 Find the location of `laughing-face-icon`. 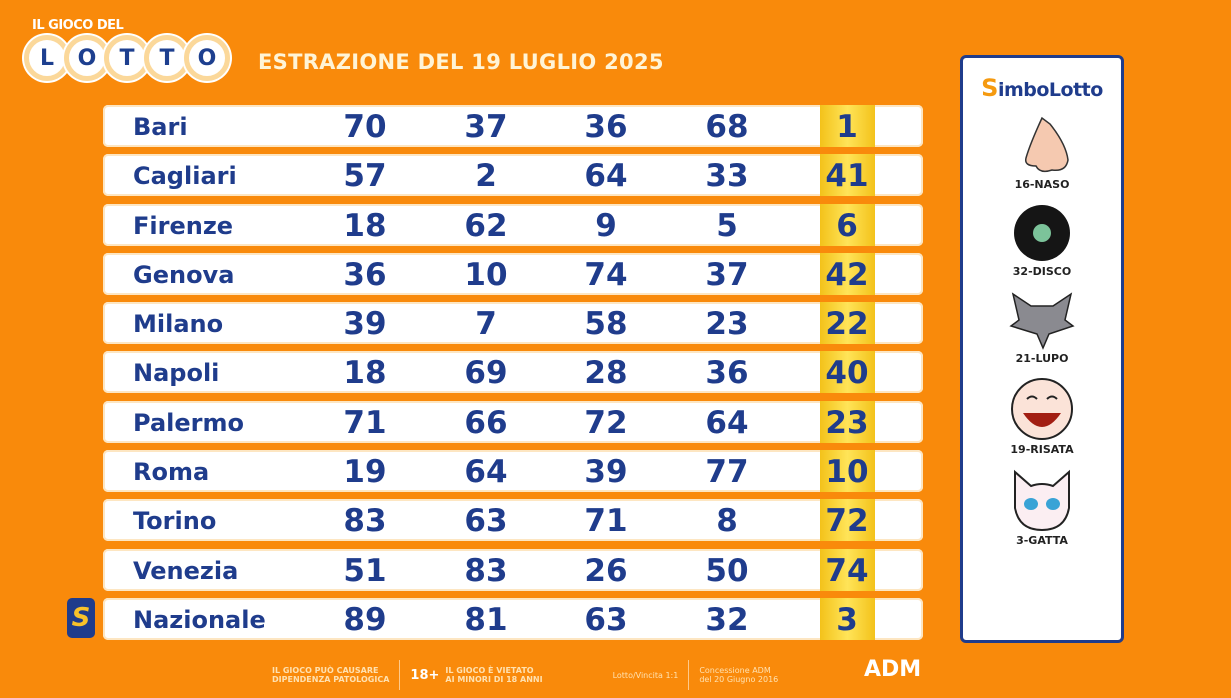

laughing-face-icon is located at coordinates (1042, 409).